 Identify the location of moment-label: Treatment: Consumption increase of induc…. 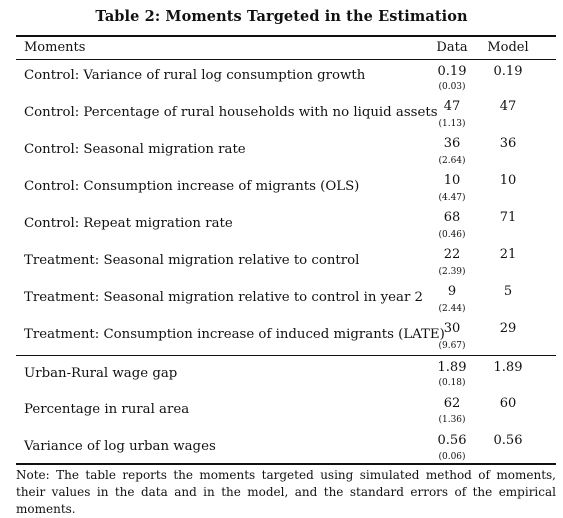
(234, 334).